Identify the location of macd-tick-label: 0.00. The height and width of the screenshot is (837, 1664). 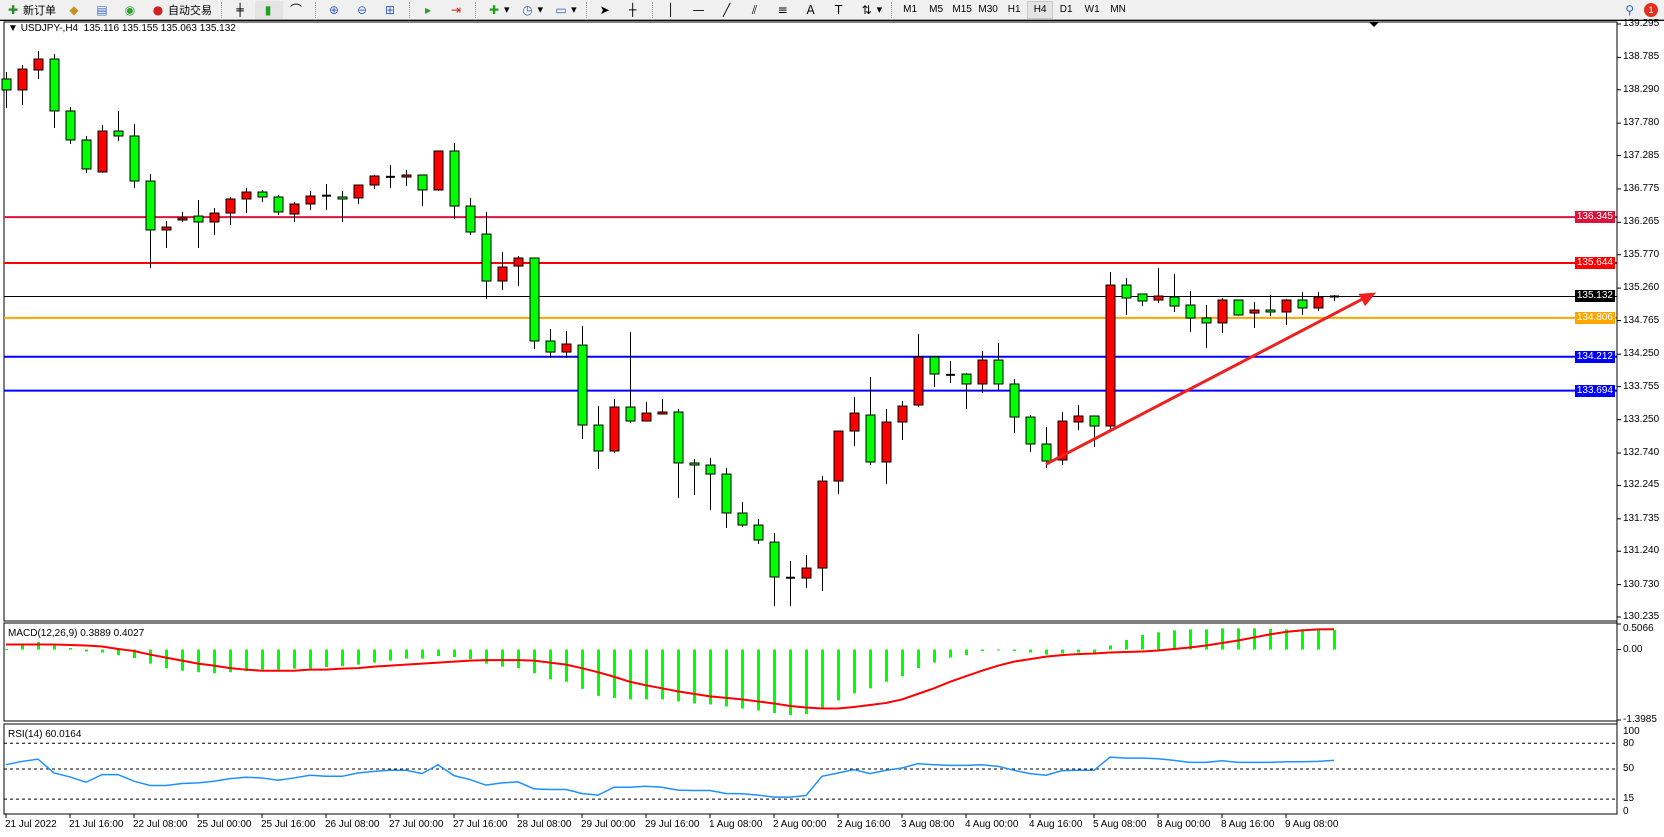
(1633, 649).